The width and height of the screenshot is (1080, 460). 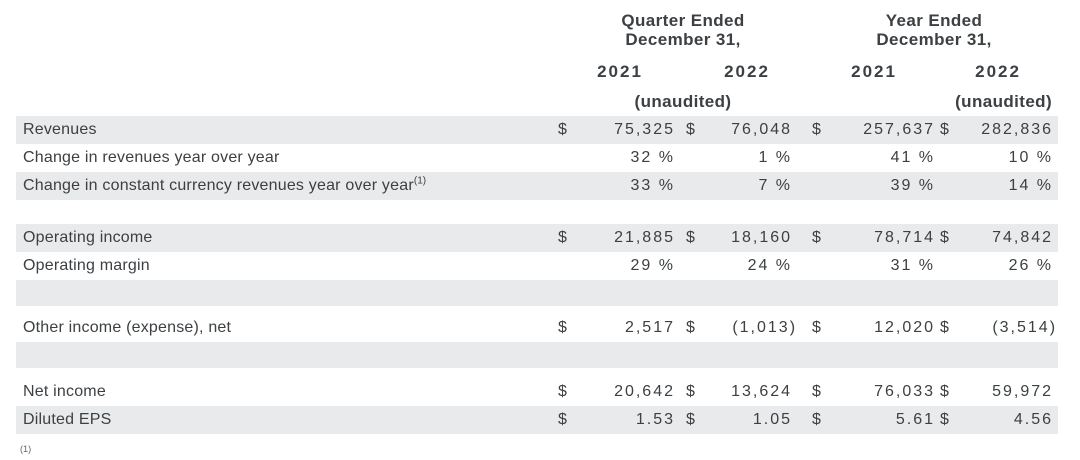 I want to click on year-ended-line2: December 31,, so click(x=934, y=39).